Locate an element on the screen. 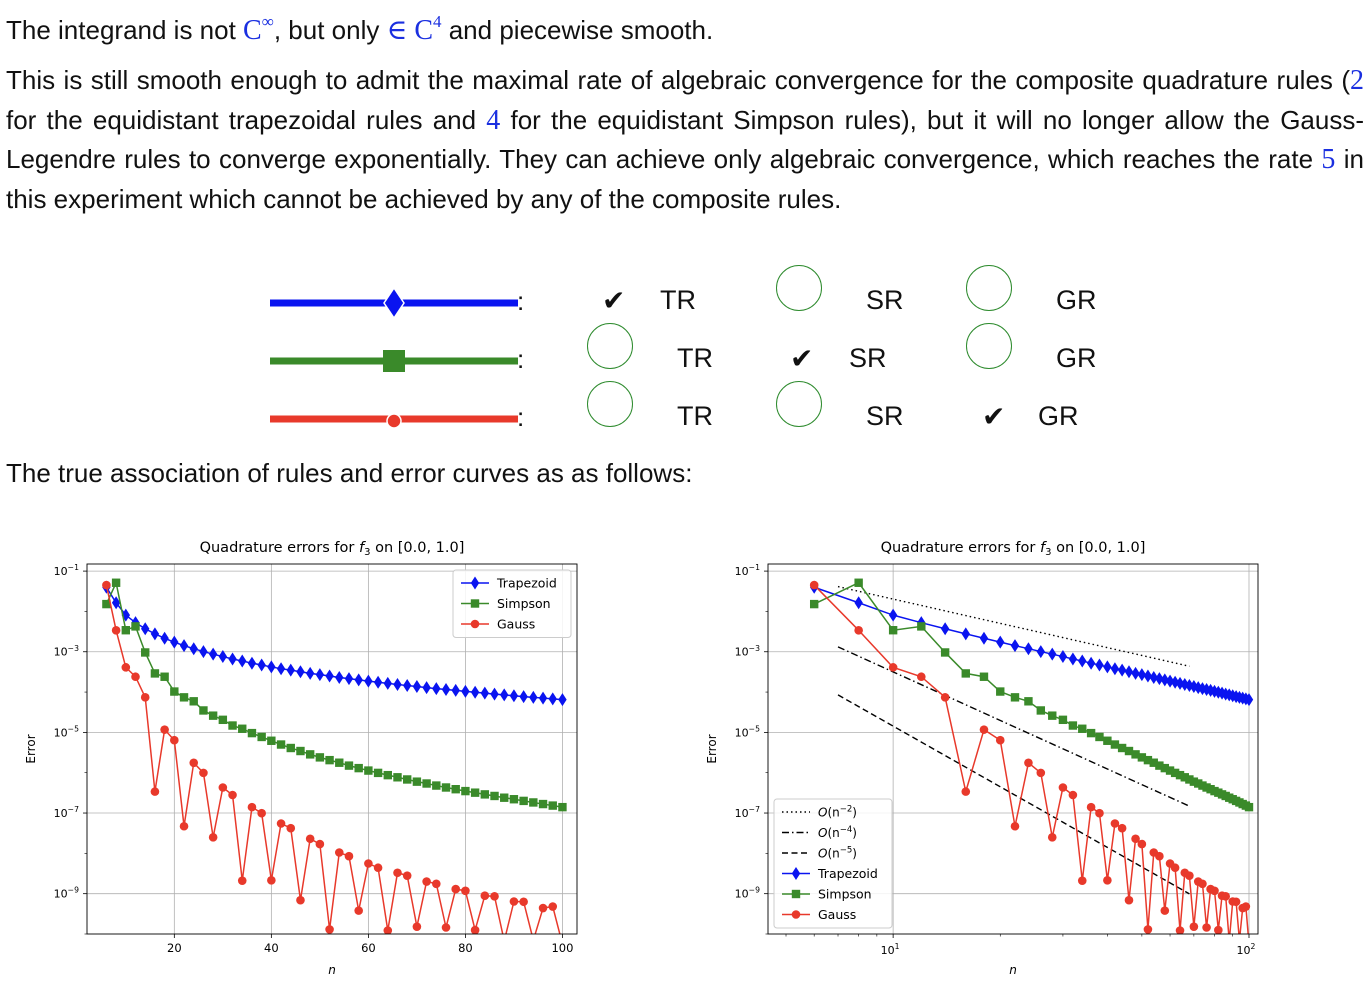  option-label-tr: TR is located at coordinates (678, 300).